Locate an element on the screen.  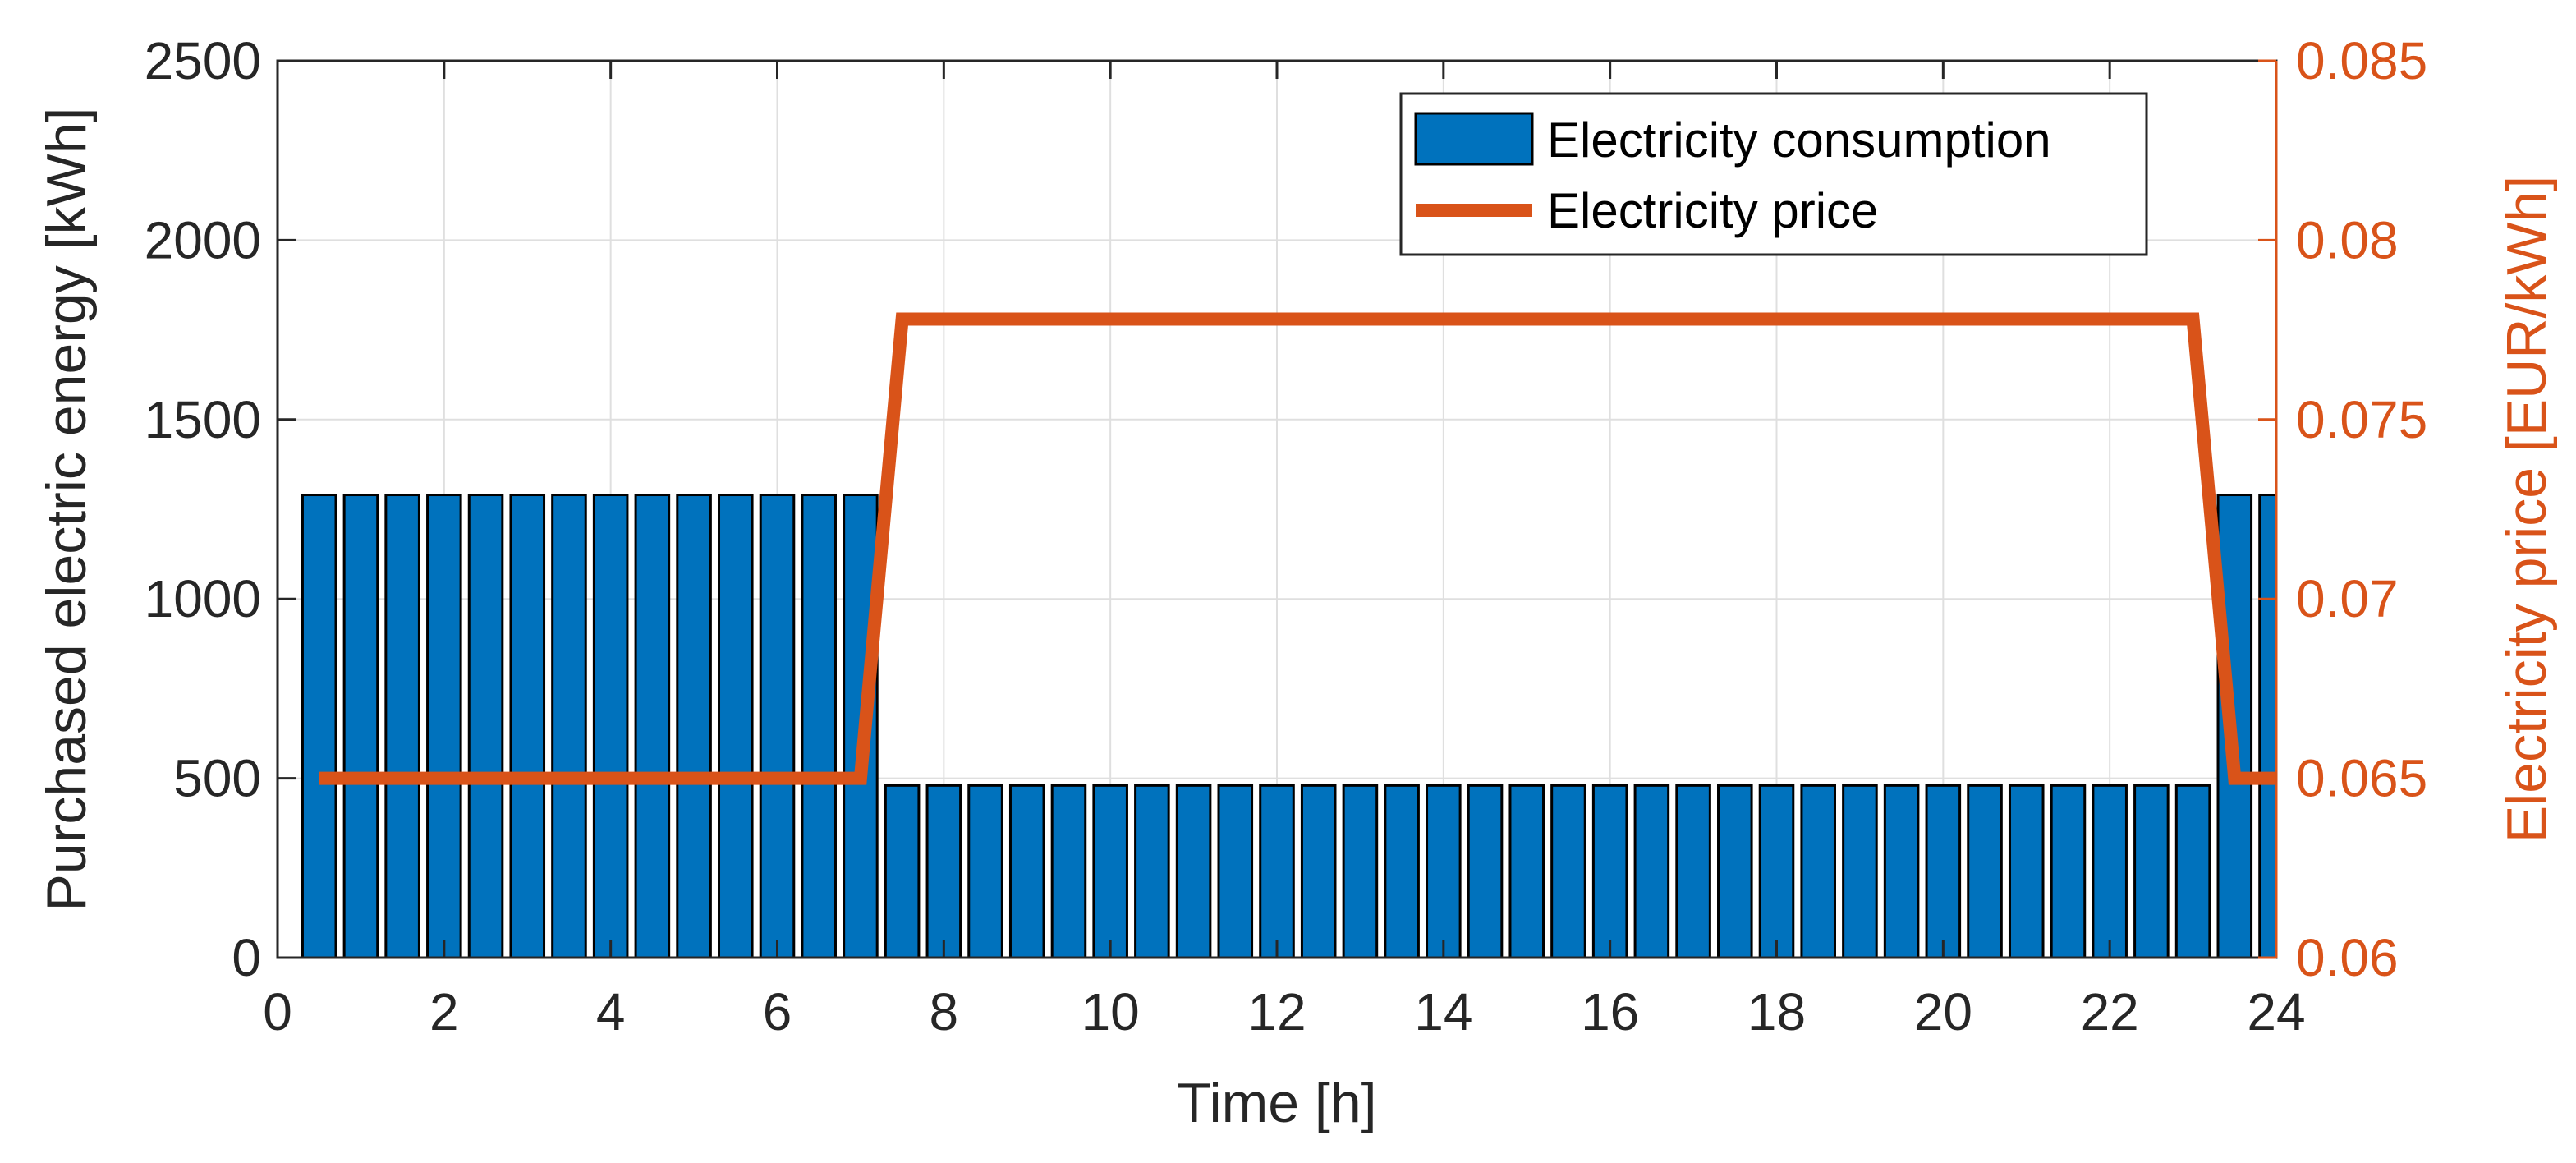
y-tick-label-left: 0 is located at coordinates (246, 957).